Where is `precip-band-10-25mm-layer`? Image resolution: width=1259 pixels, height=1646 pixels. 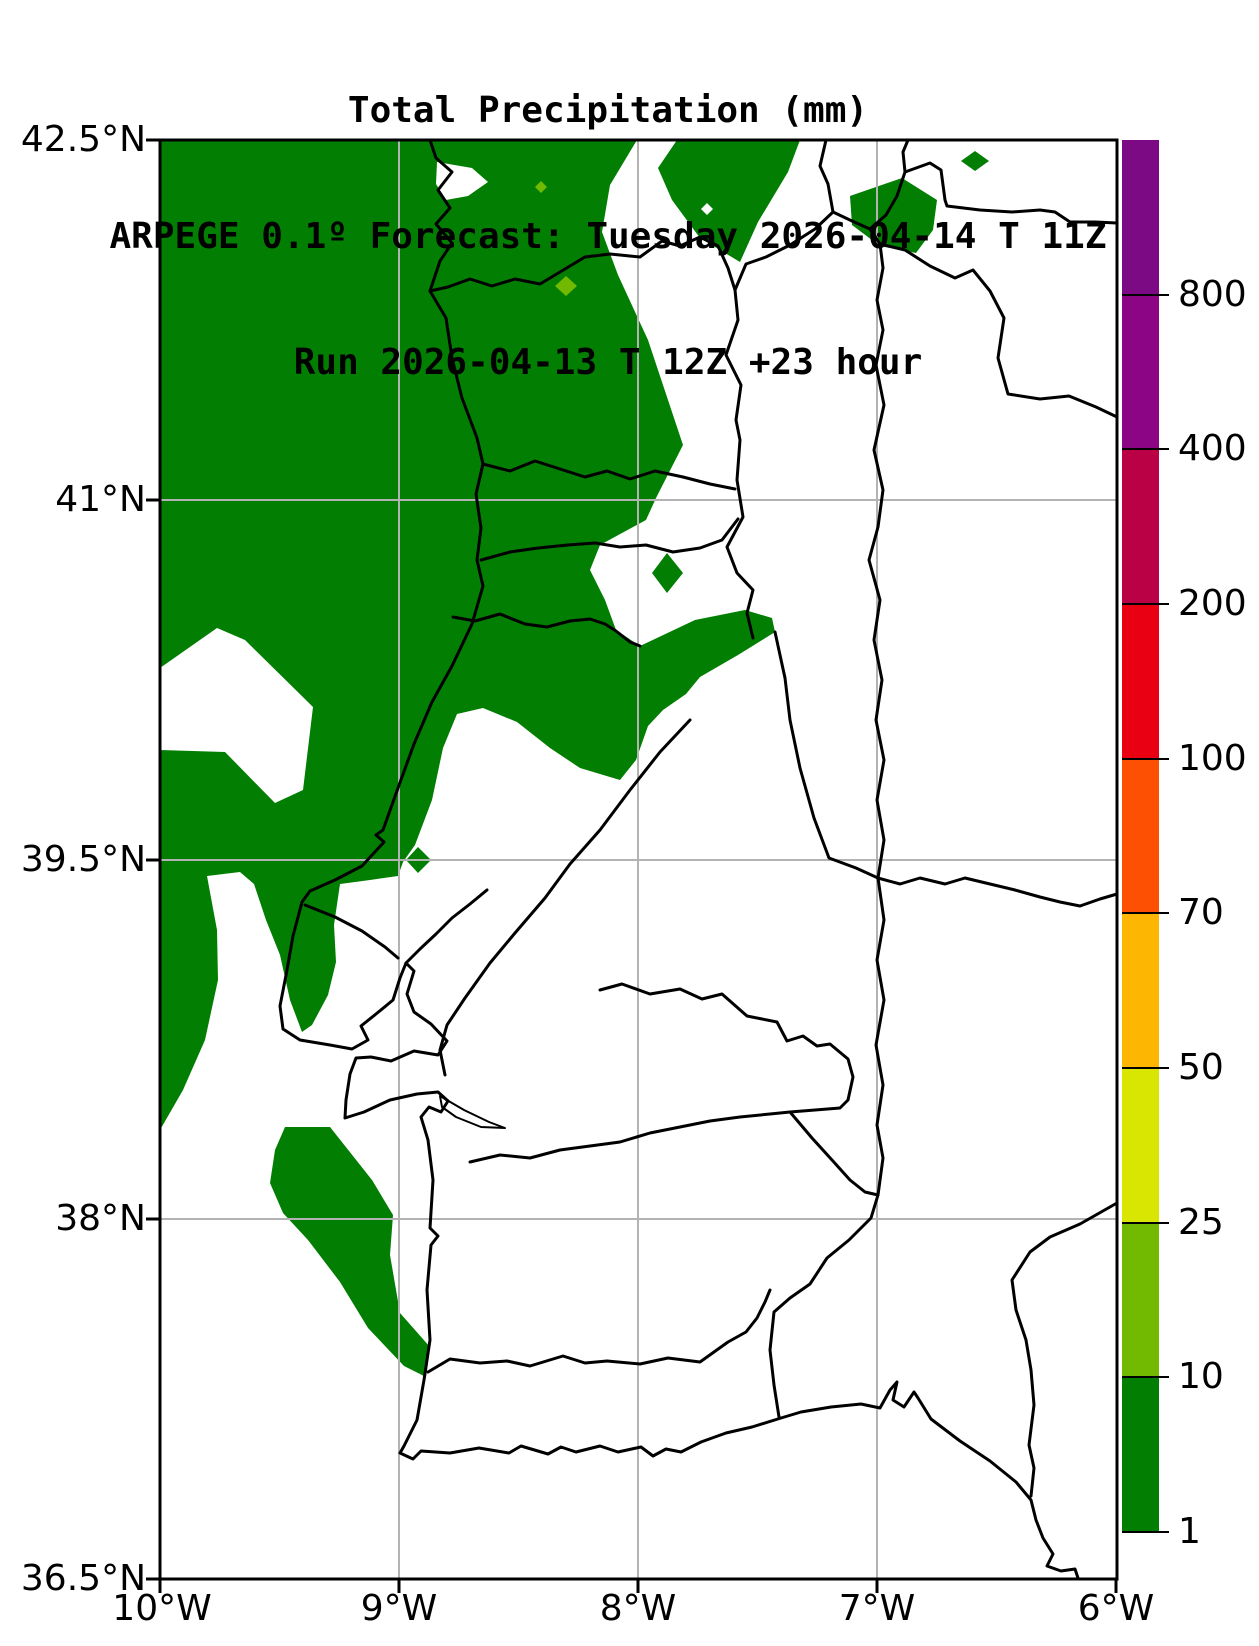 precip-band-10-25mm-layer is located at coordinates (556, 238).